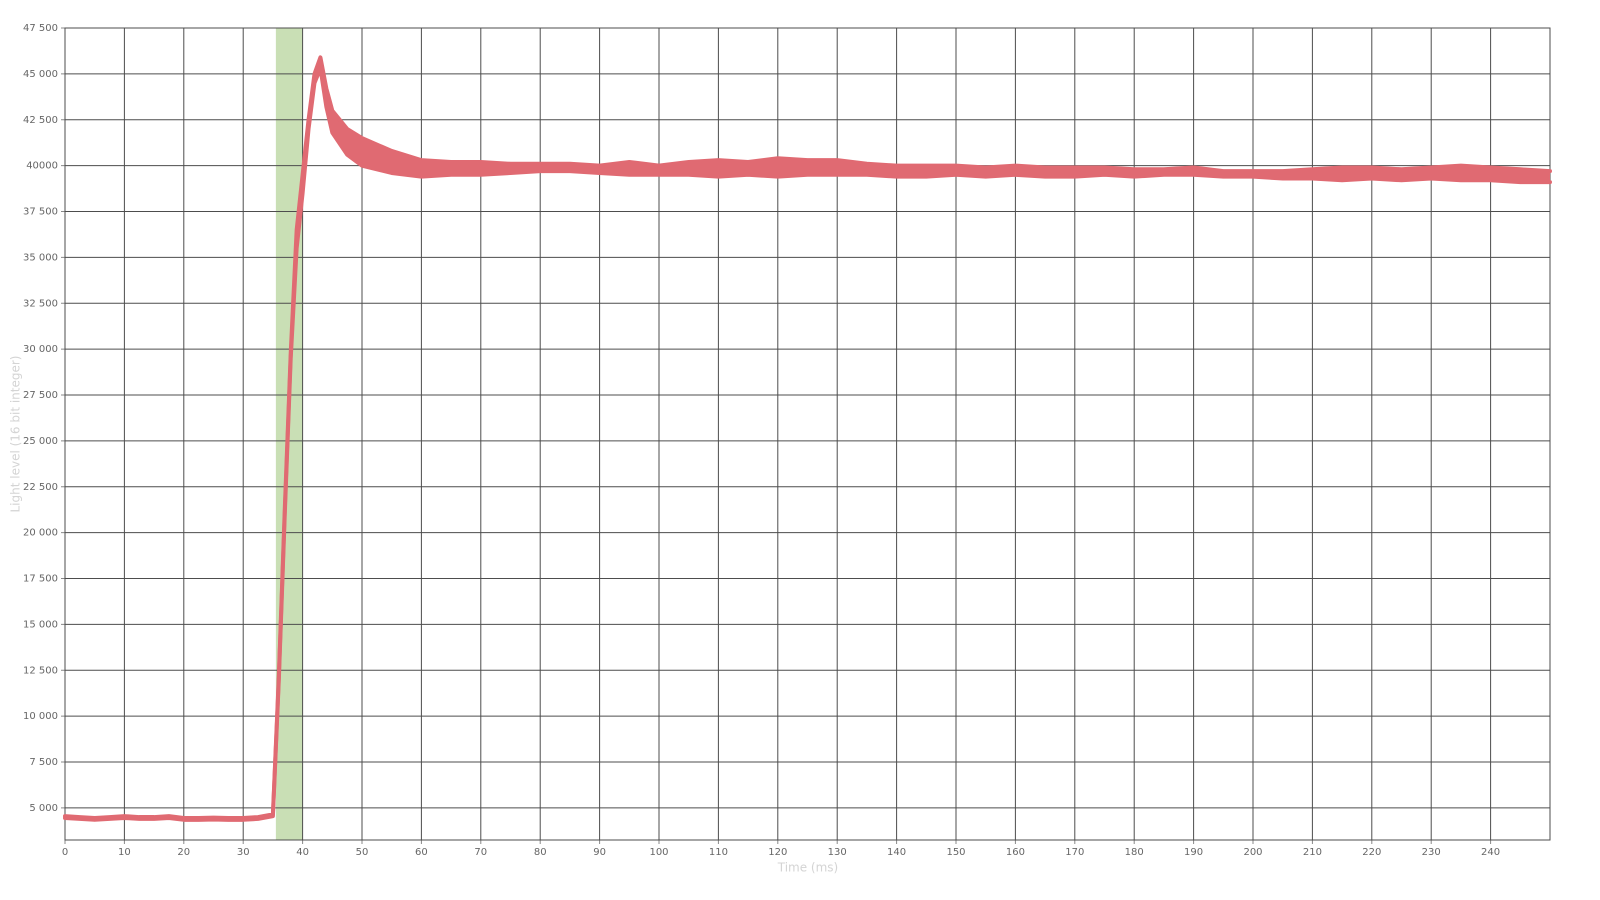 This screenshot has height=900, width=1600. Describe the element at coordinates (302, 852) in the screenshot. I see `x-tick-label: 40` at that location.